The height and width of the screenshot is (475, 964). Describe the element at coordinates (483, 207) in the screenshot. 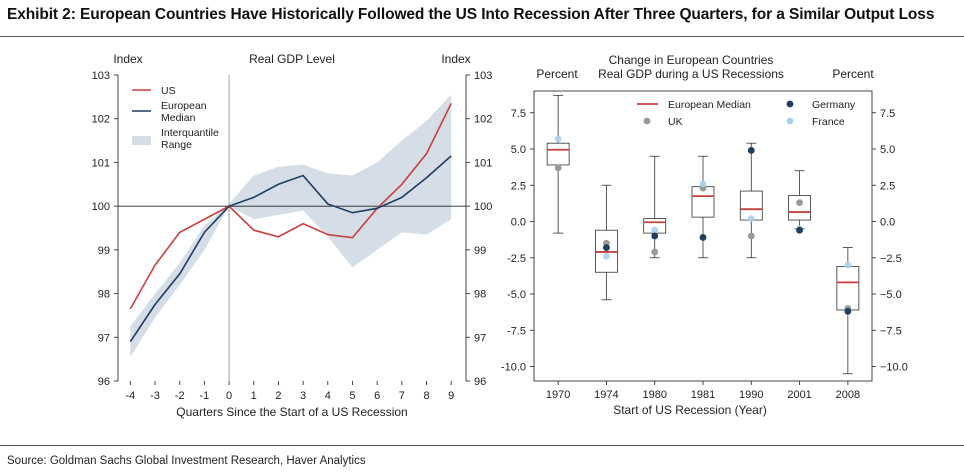

I see `y-tick-label-right: 100` at that location.